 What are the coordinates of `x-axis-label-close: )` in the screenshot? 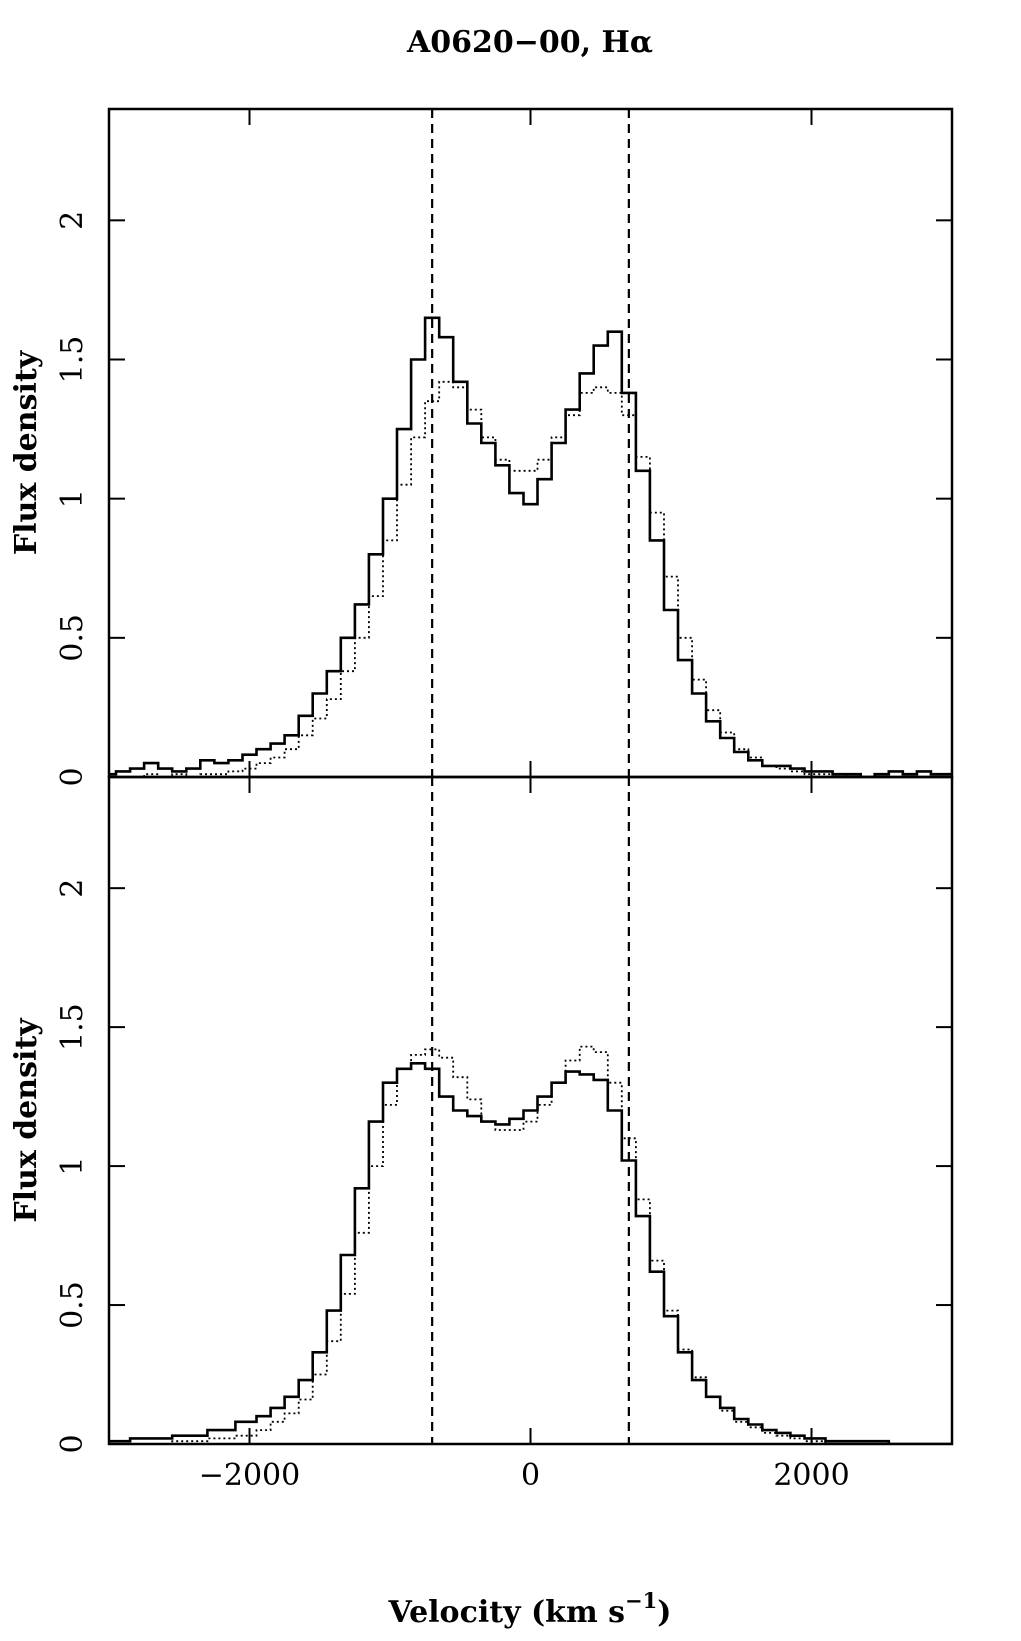 It's located at (664, 1612).